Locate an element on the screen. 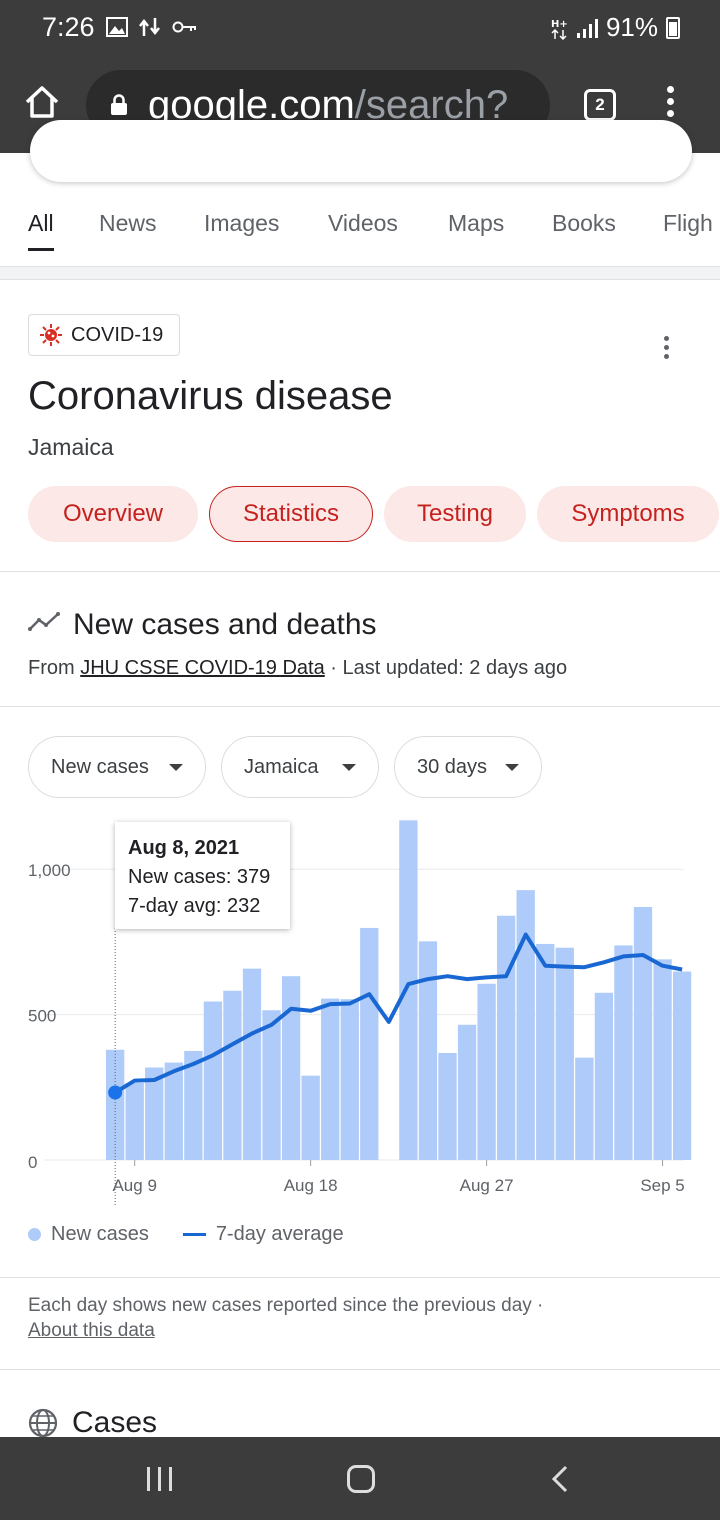 This screenshot has width=720, height=1520. browser-menu-icon is located at coordinates (670, 104).